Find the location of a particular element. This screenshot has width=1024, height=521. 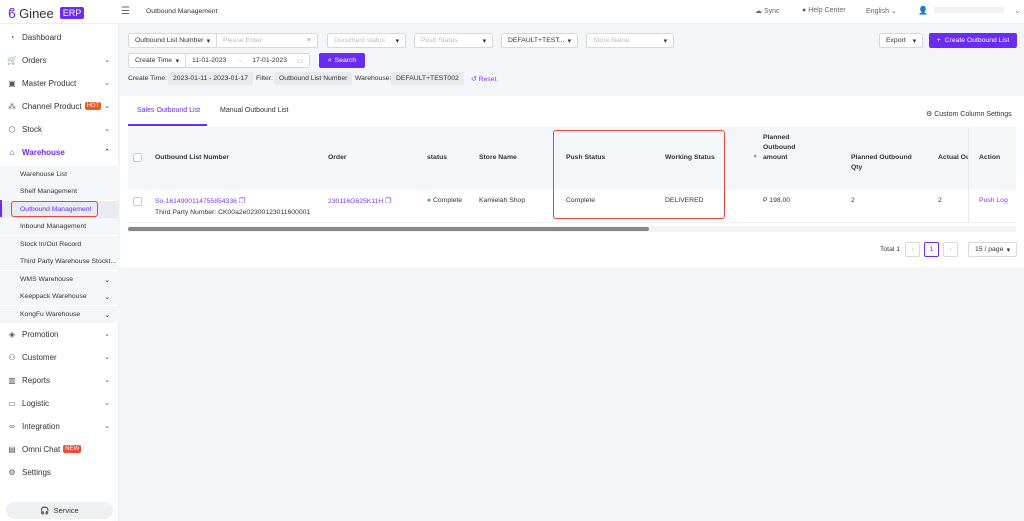

sidebar-sub-item: Keeppack Warehouse ⌄ is located at coordinates (59, 296).